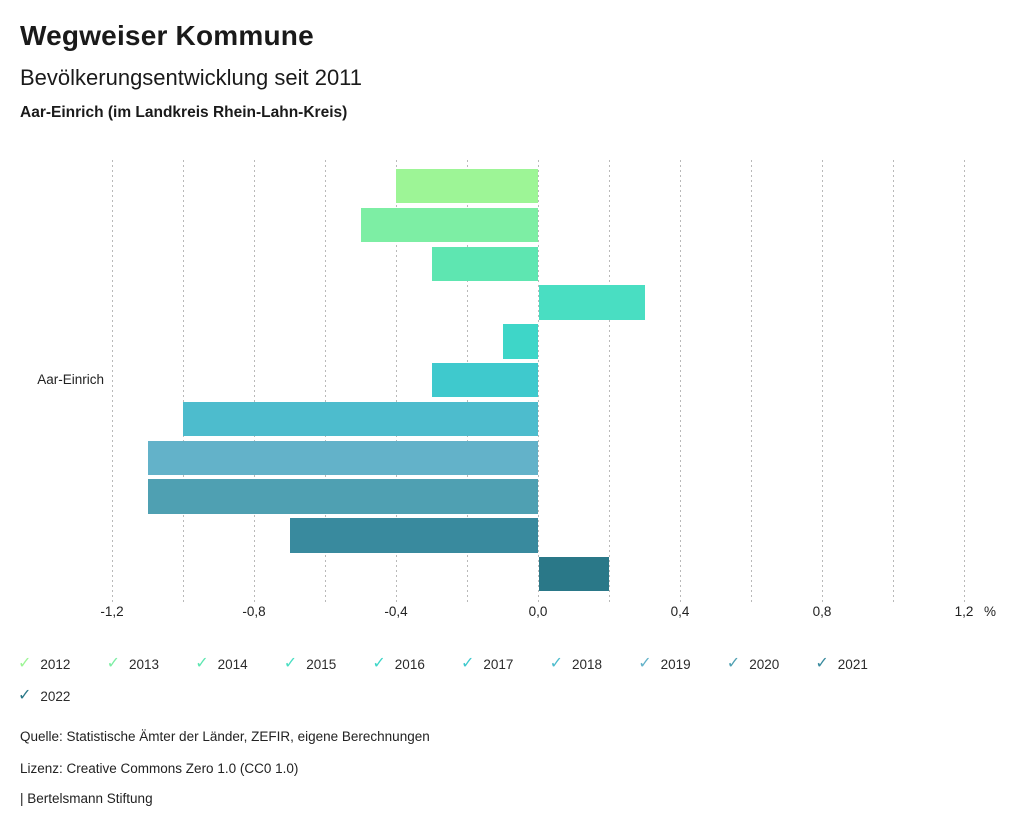 The width and height of the screenshot is (1024, 831). What do you see at coordinates (556, 613) in the screenshot?
I see `x-axis: % -1,2 -0,8 -0,4 0,0 0,4 0,8 1,2` at bounding box center [556, 613].